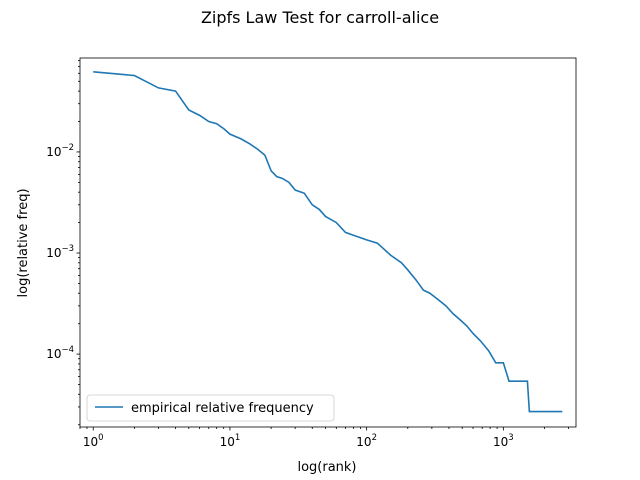 Image resolution: width=640 pixels, height=480 pixels. What do you see at coordinates (503, 441) in the screenshot?
I see `x-tick-label: 10³` at bounding box center [503, 441].